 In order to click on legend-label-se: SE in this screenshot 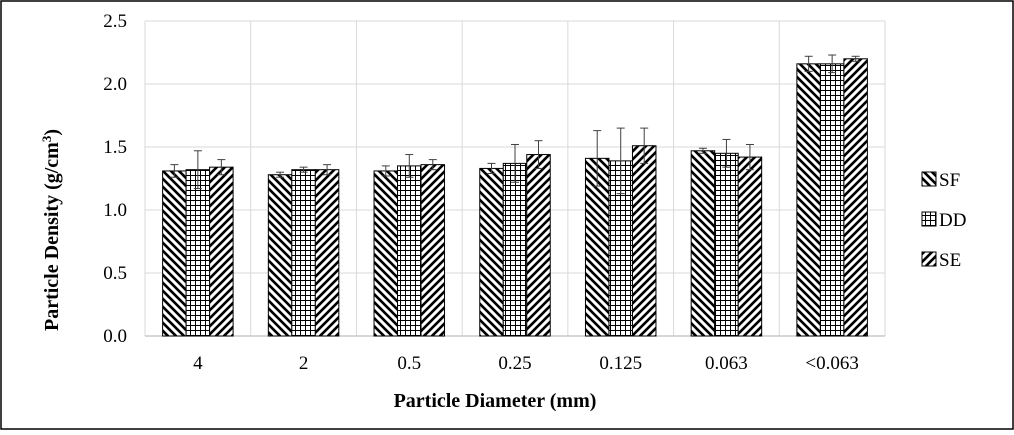, I will do `click(950, 260)`.